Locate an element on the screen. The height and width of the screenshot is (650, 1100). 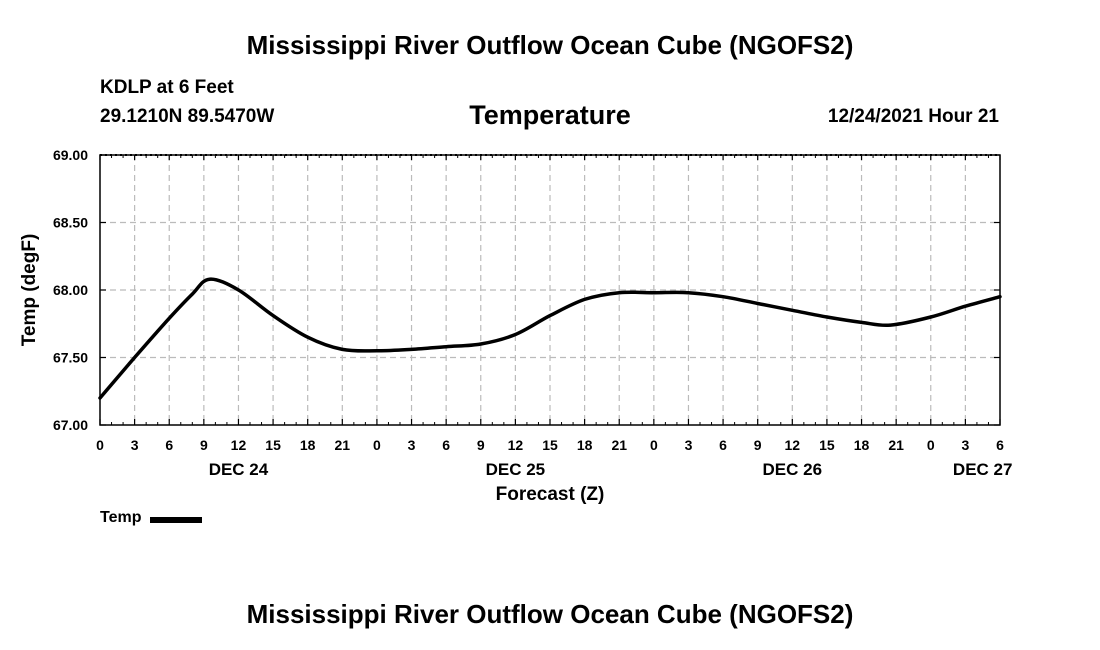
day-label: DEC 27 is located at coordinates (983, 469).